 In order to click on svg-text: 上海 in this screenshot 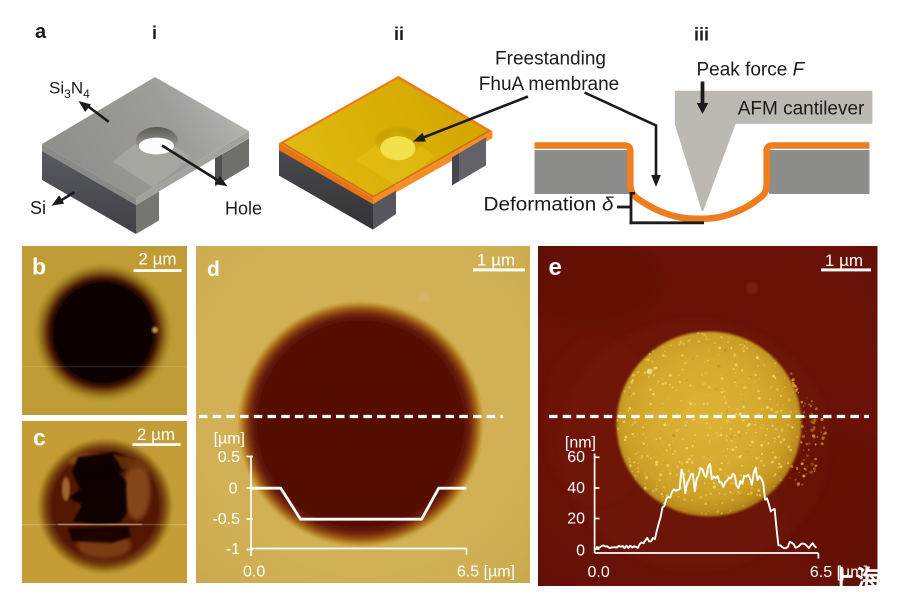, I will do `click(856, 580)`.